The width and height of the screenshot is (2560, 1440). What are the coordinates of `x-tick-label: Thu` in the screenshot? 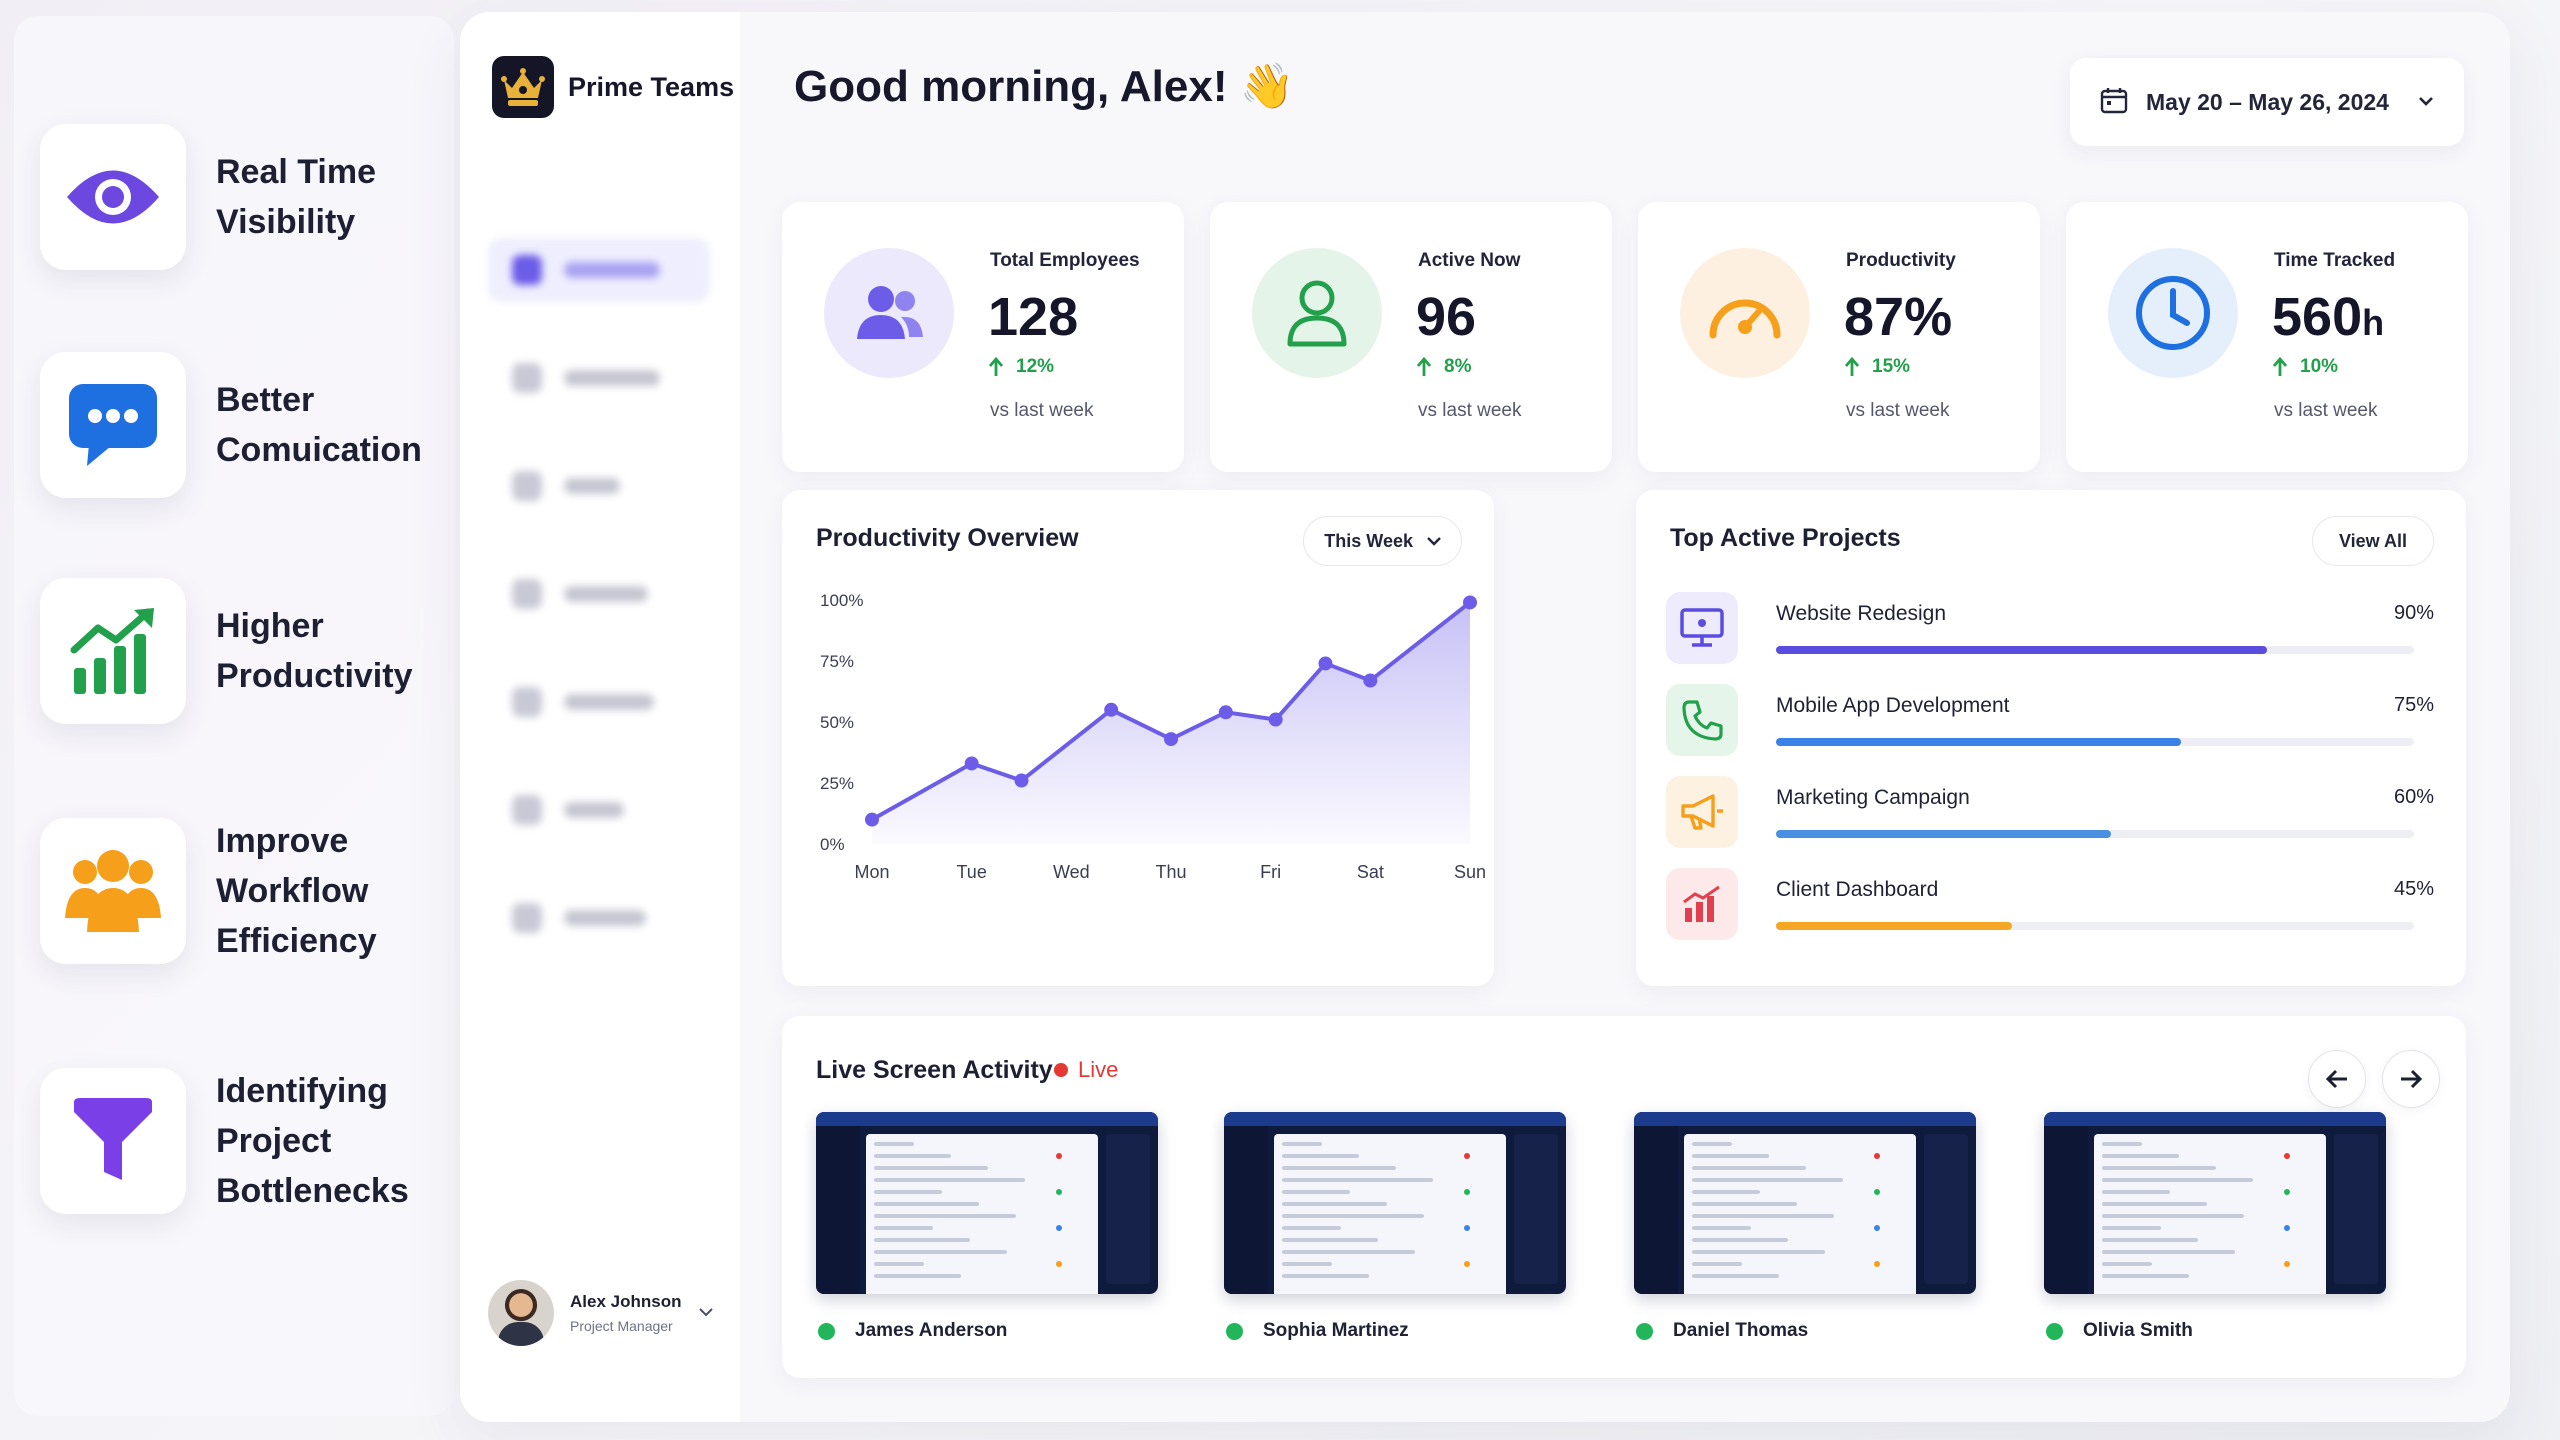 It's located at (1170, 872).